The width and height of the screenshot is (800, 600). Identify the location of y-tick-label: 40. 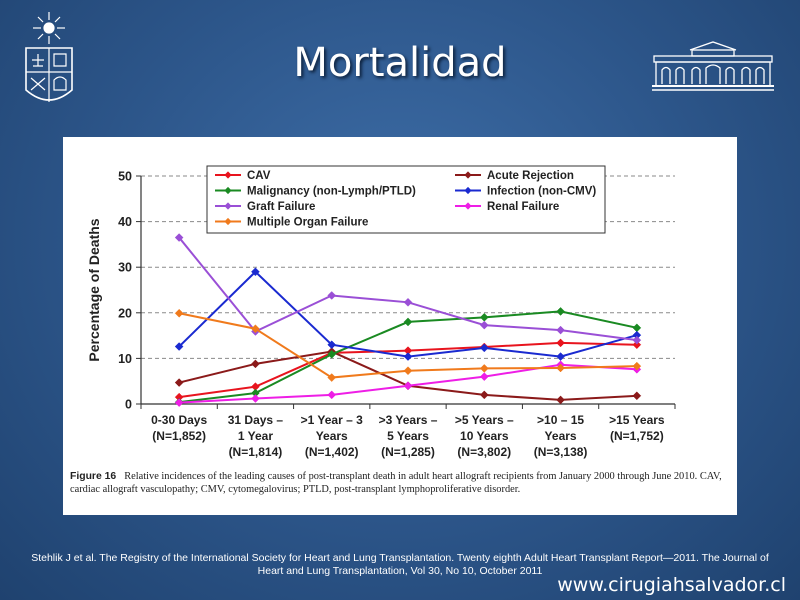
(125, 222).